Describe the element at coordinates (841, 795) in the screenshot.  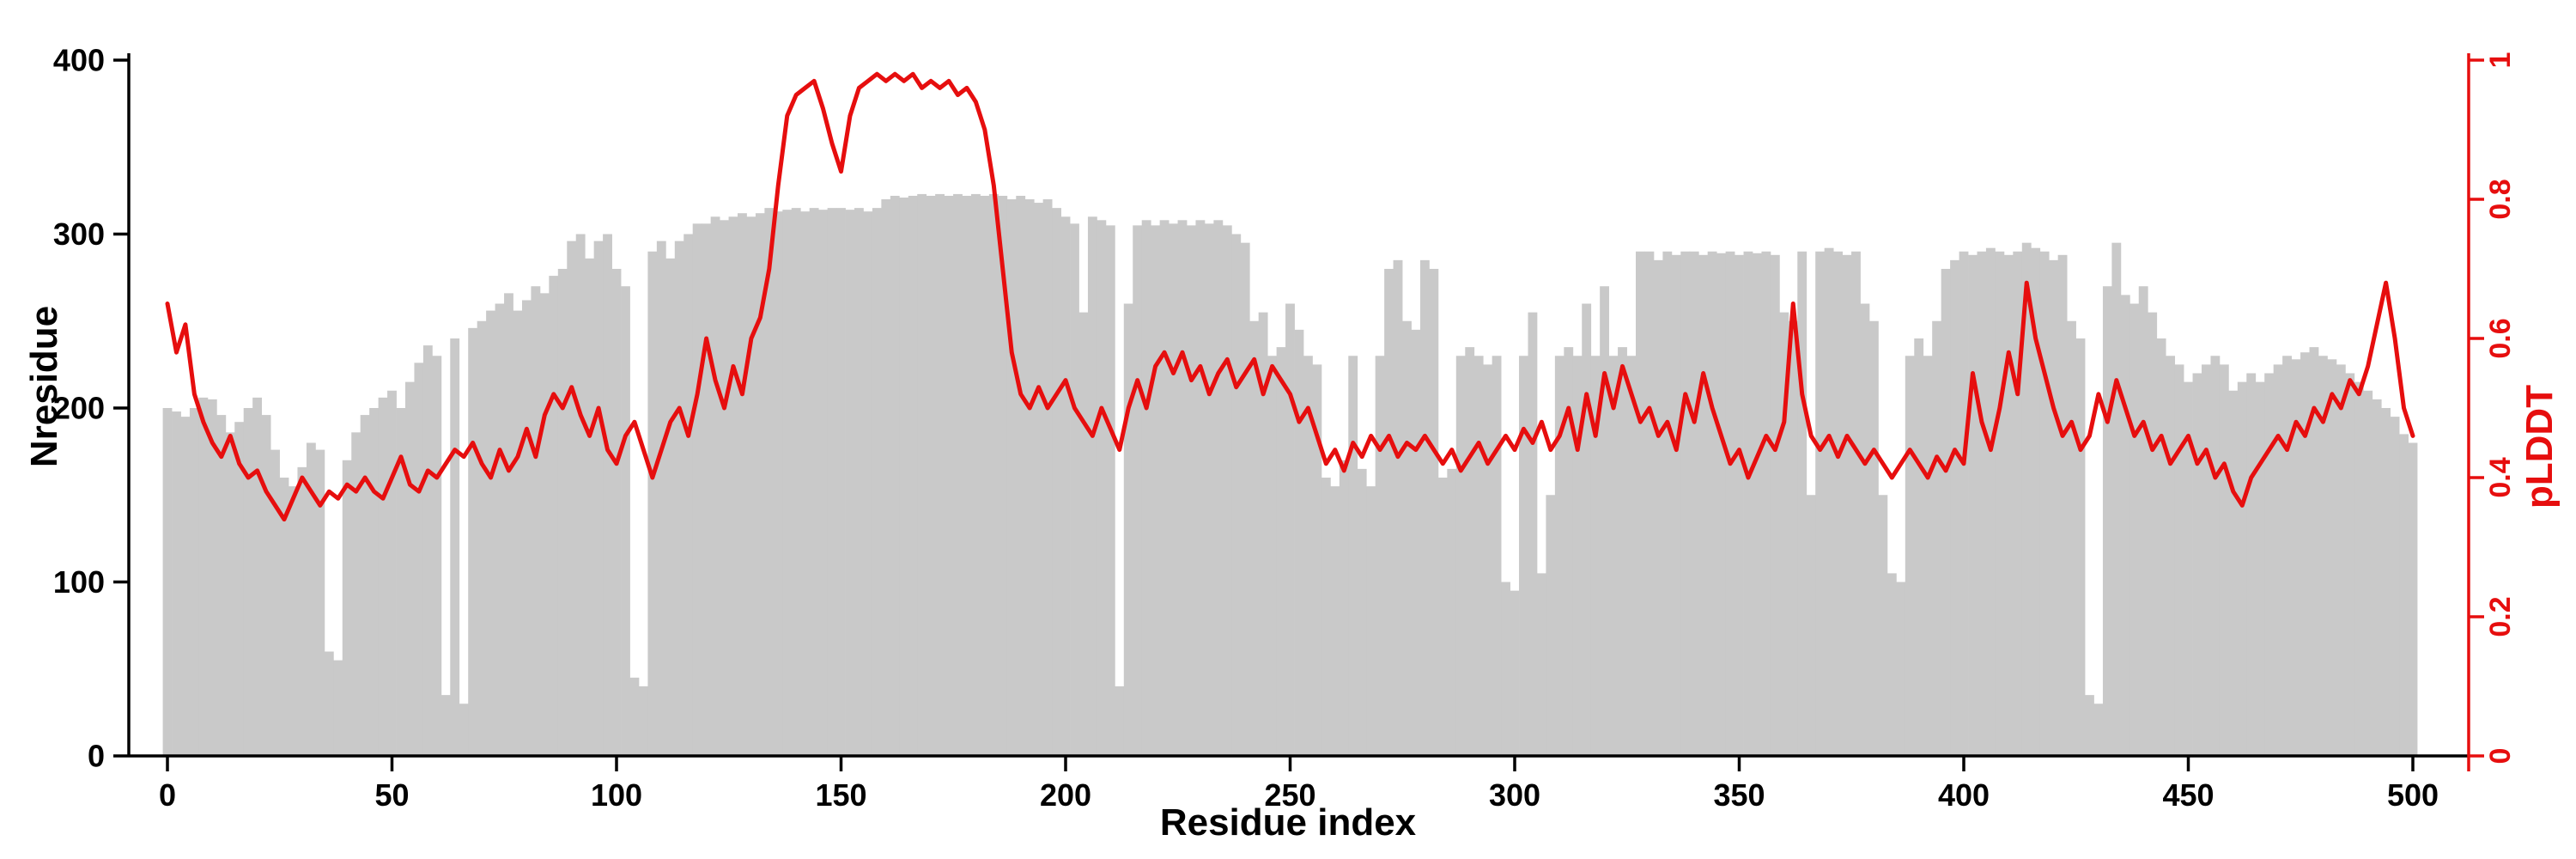
I see `x-tick-label: 150` at that location.